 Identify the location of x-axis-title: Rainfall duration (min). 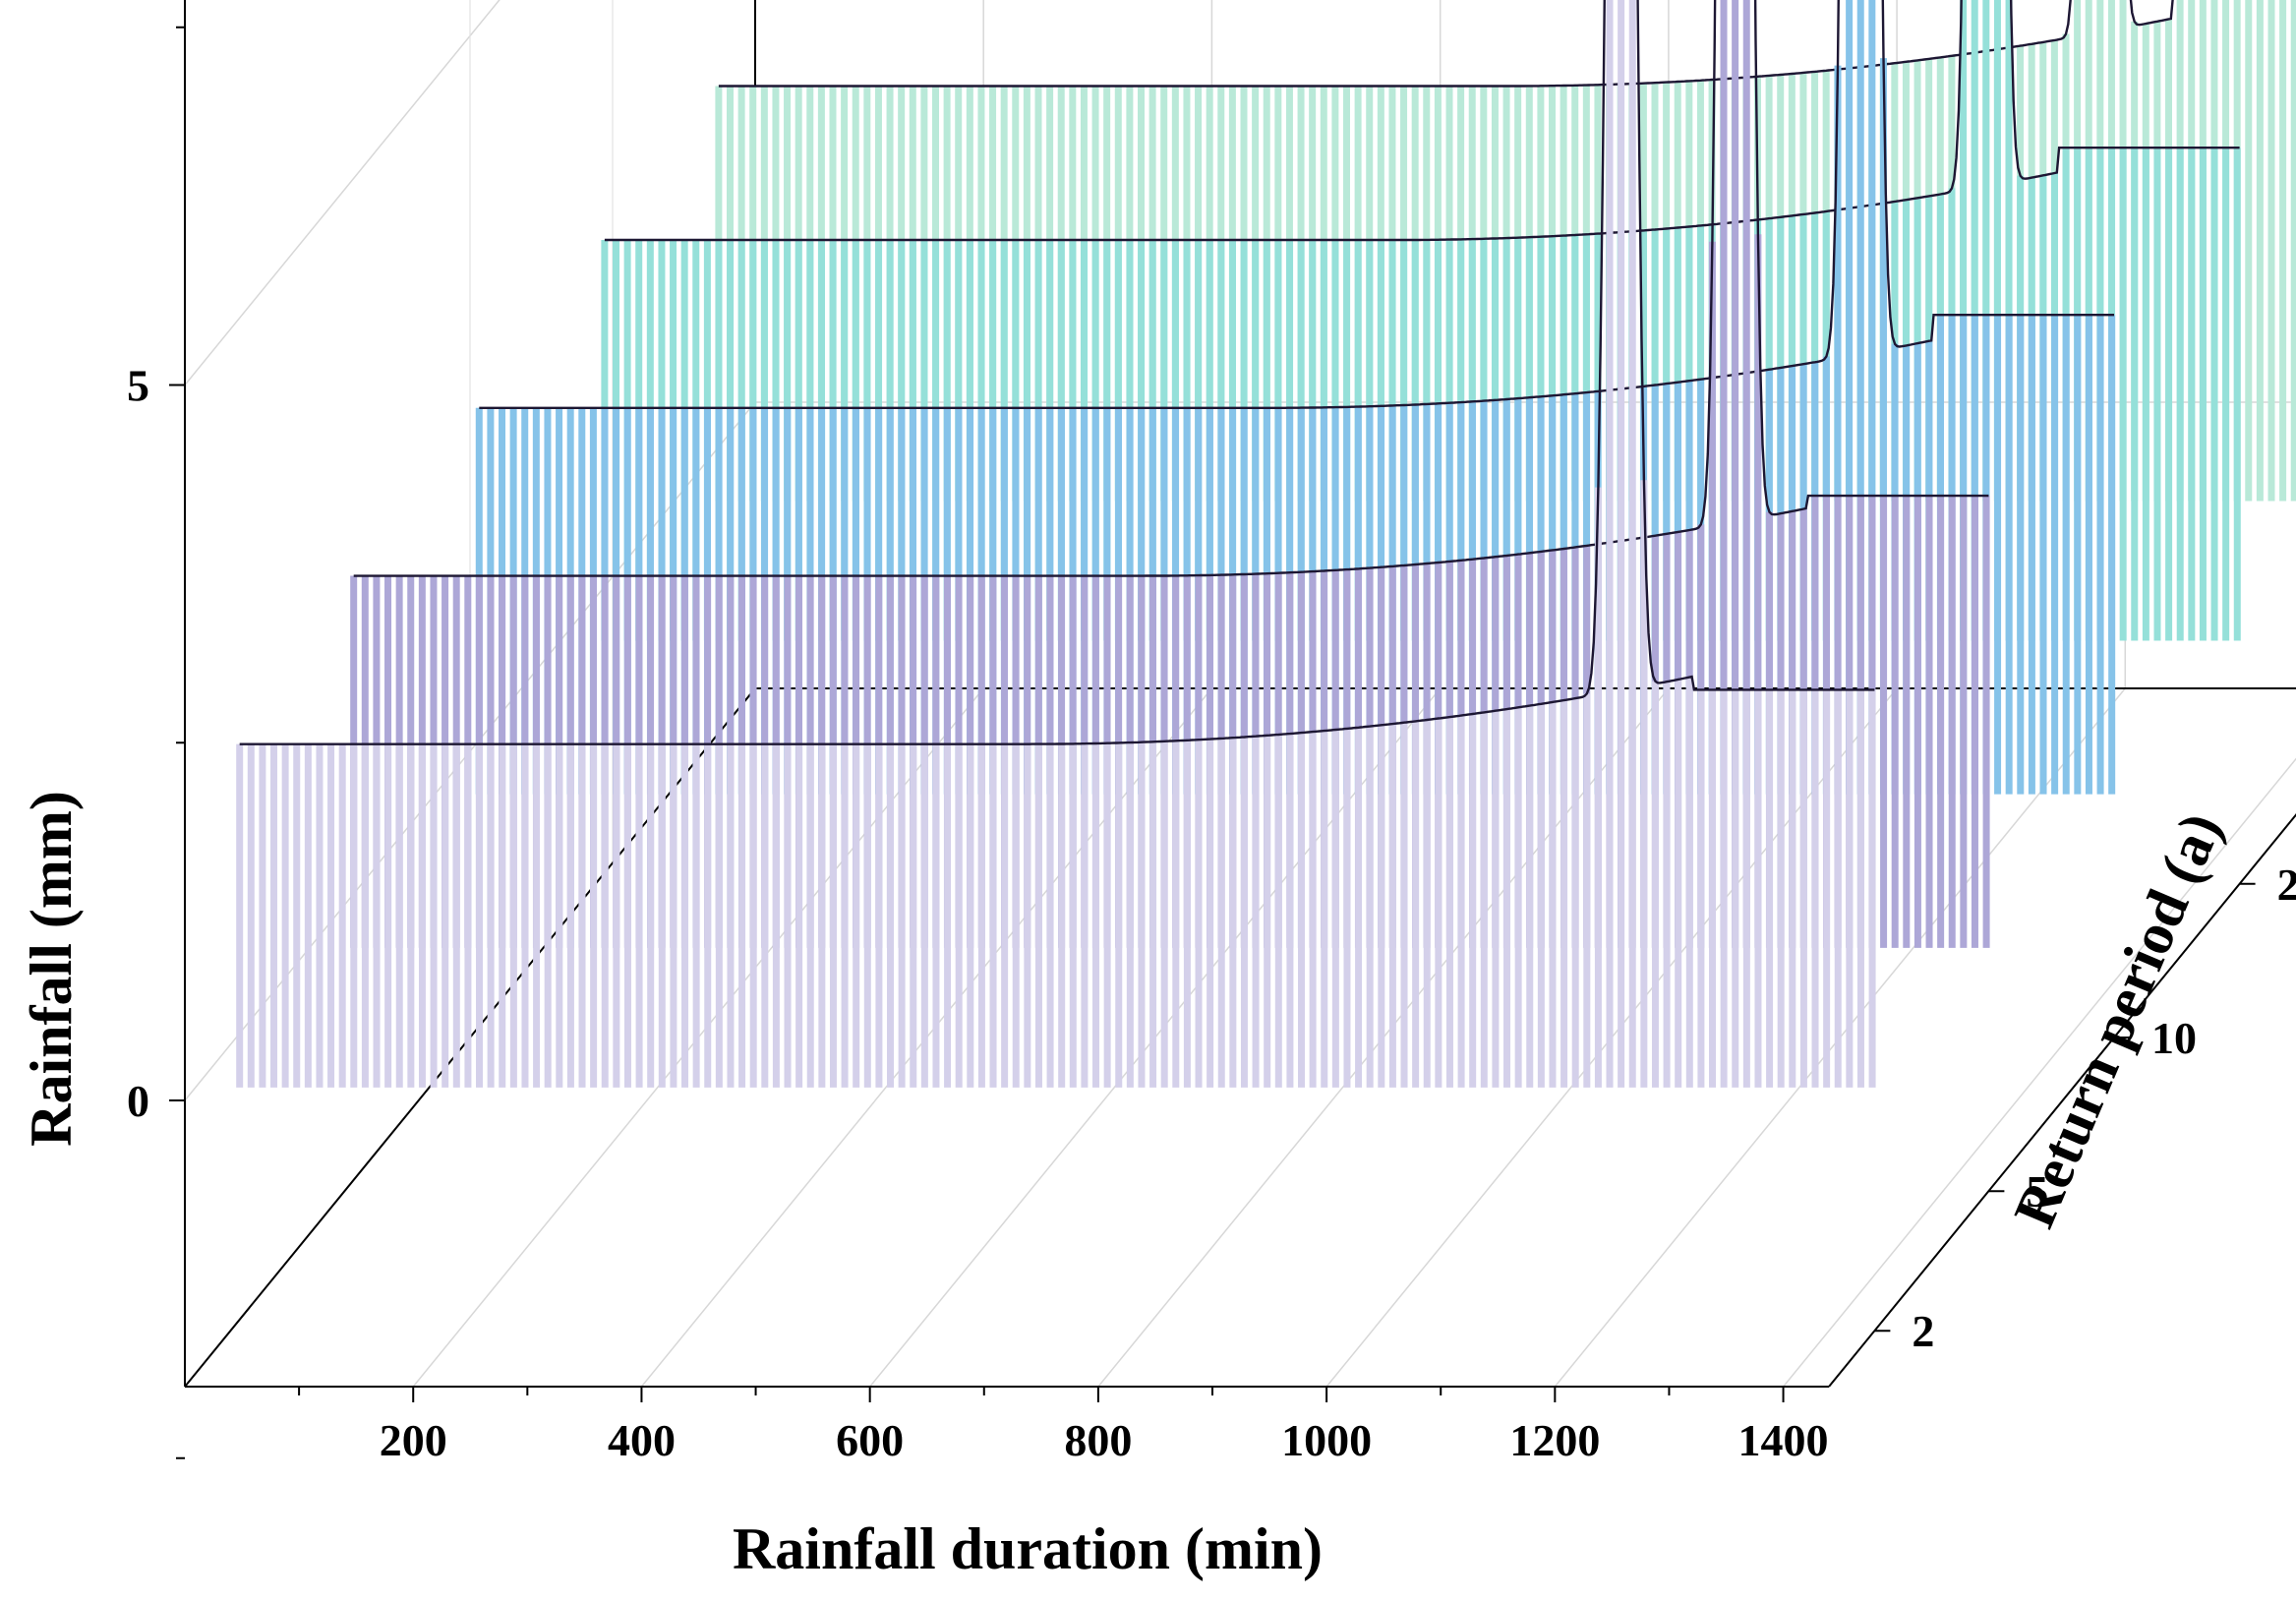
(1028, 1548).